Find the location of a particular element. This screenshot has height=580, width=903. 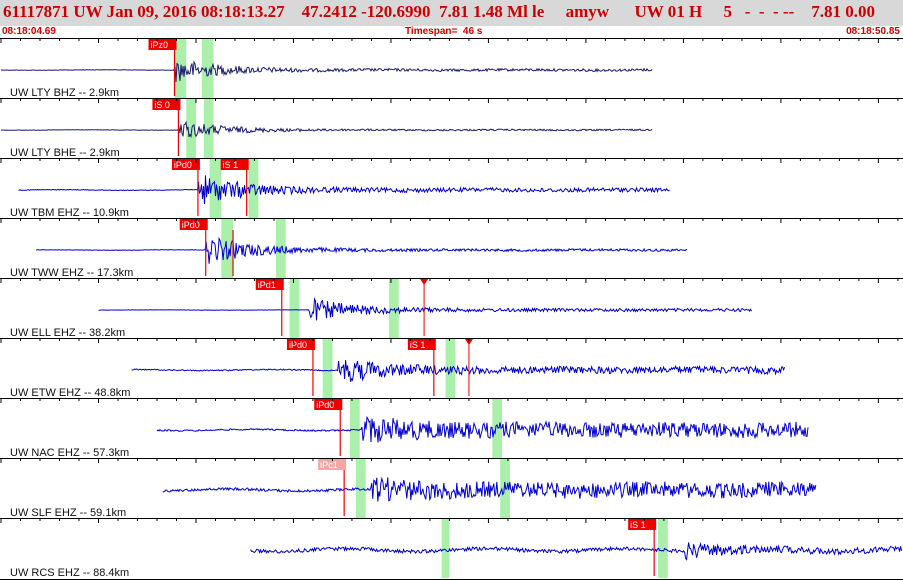

channel-panel: iPc1 UW SLF EHZ -- 59.1km is located at coordinates (451, 488).